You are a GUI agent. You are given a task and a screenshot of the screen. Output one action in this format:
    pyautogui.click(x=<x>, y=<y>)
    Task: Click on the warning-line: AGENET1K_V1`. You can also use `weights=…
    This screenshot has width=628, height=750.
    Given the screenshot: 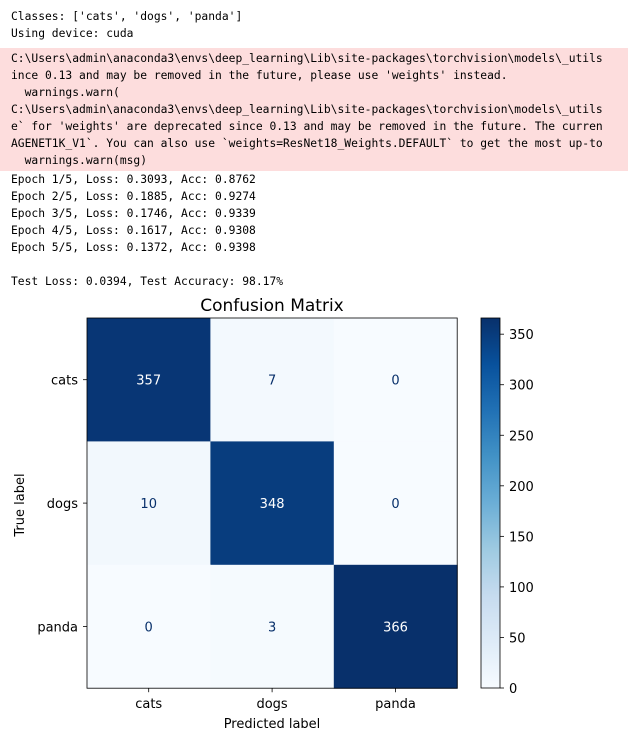 What is the action you would take?
    pyautogui.click(x=307, y=143)
    